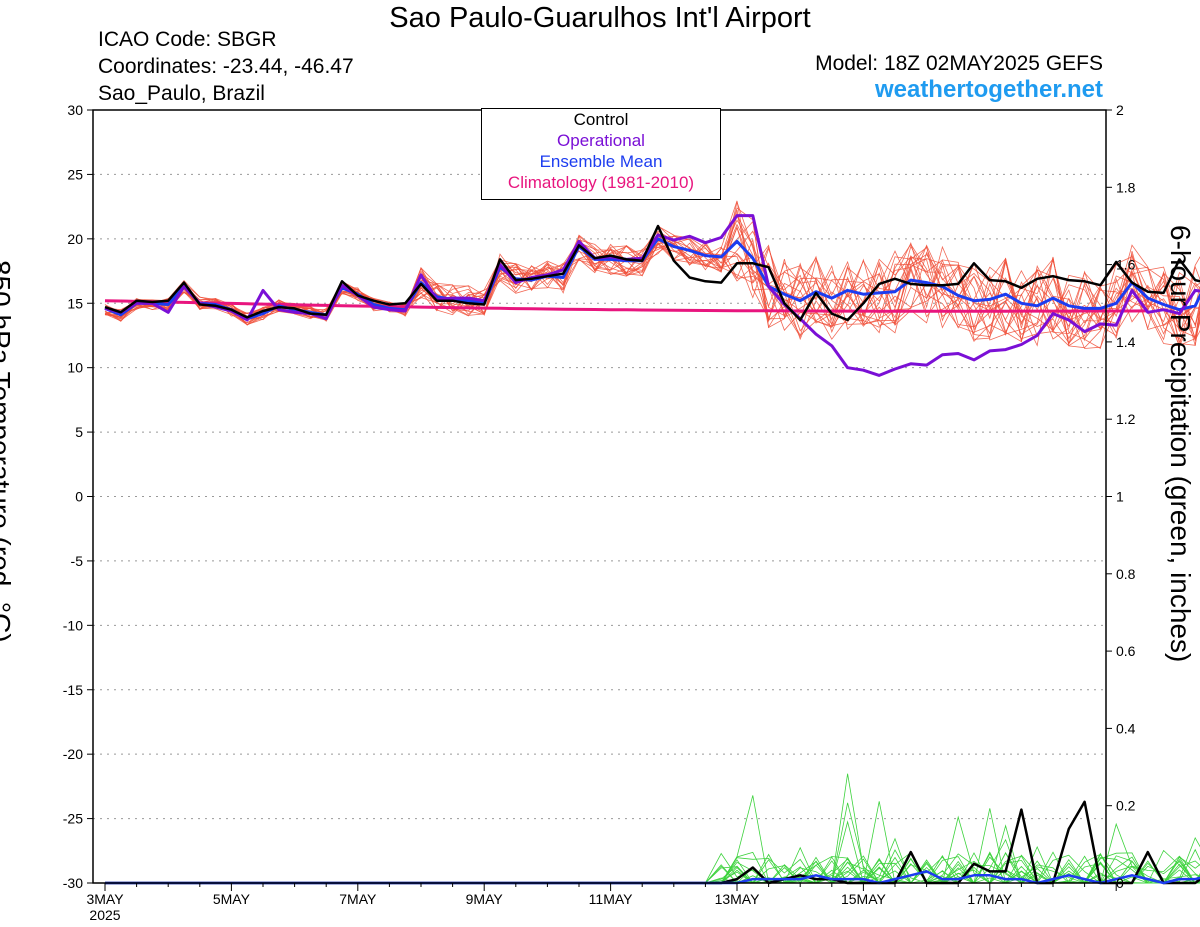 The width and height of the screenshot is (1200, 927). I want to click on precip-control-line, so click(652, 842).